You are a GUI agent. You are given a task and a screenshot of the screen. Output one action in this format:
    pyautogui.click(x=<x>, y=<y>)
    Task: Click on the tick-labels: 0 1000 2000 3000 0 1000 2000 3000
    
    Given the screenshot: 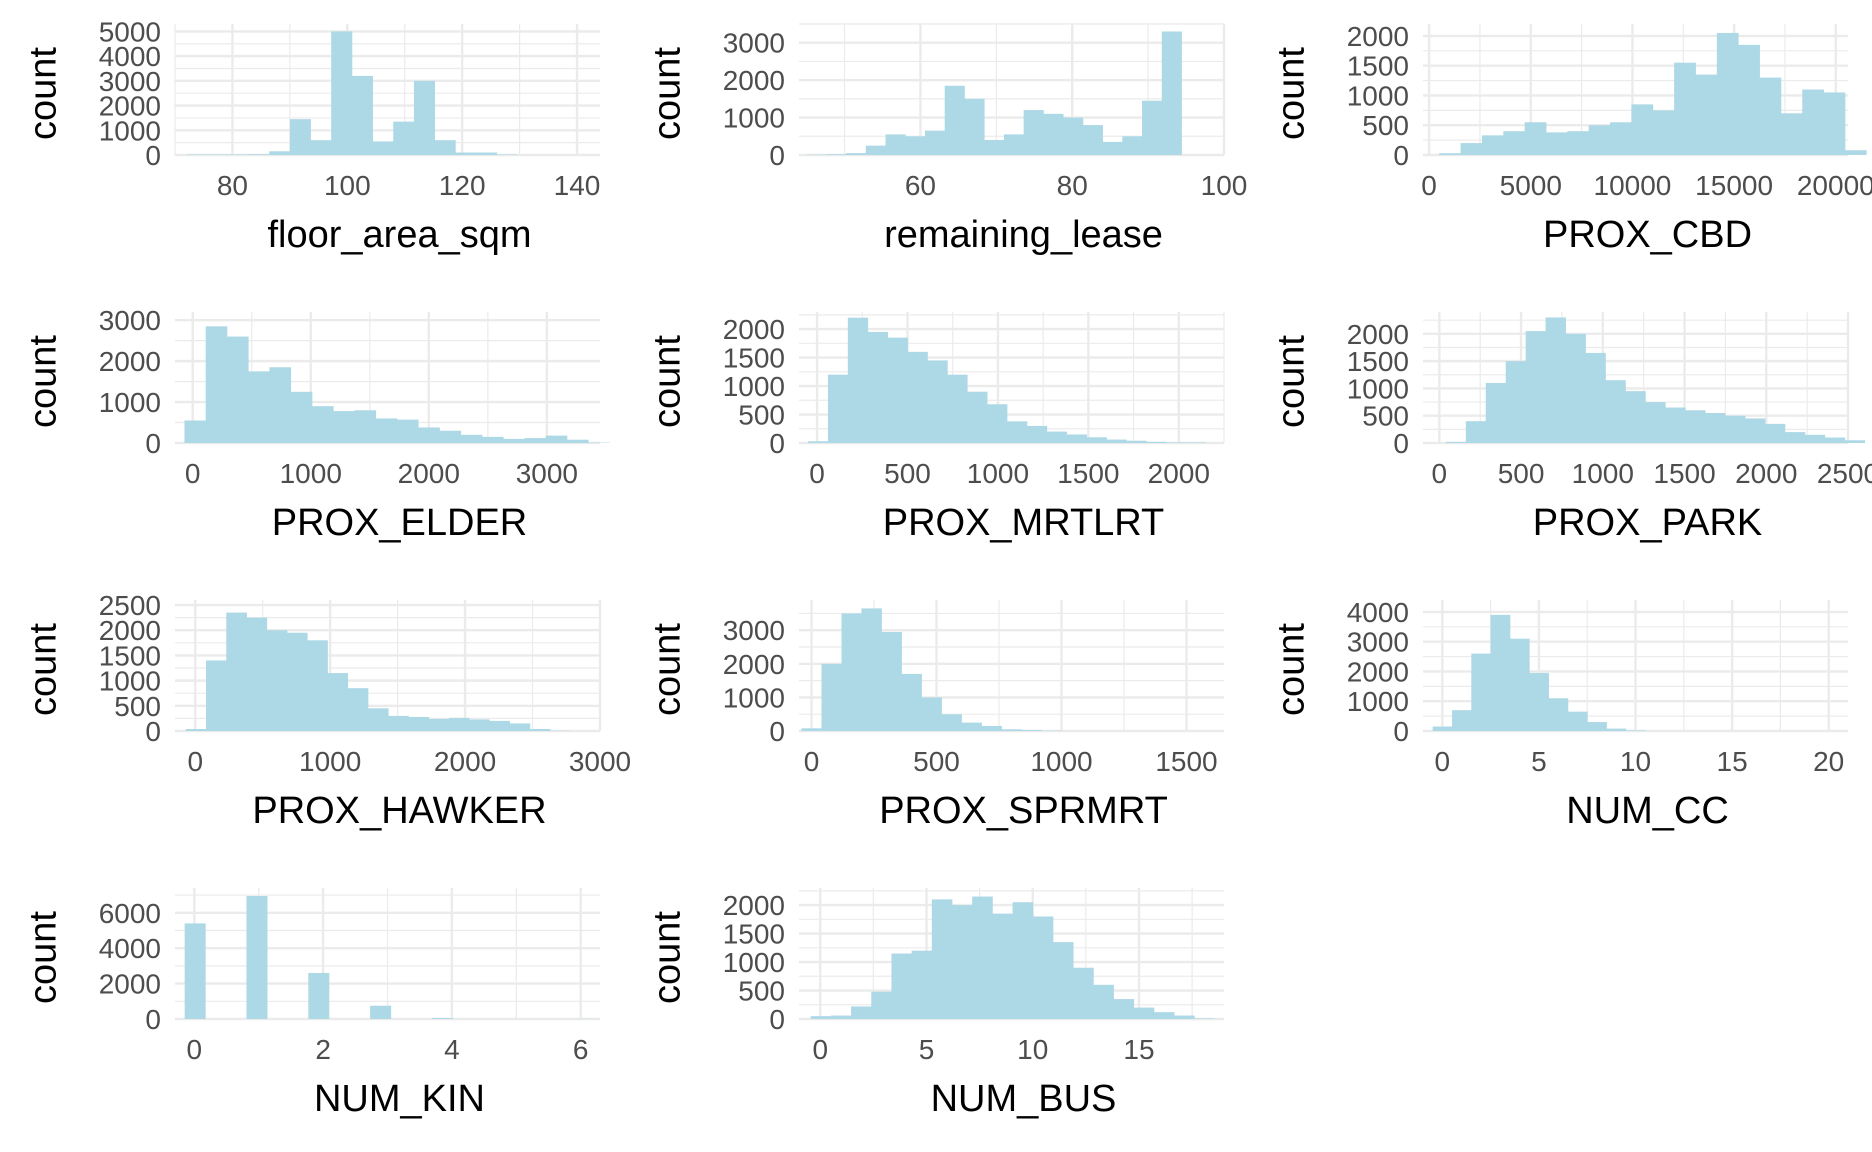 What is the action you would take?
    pyautogui.click(x=338, y=397)
    